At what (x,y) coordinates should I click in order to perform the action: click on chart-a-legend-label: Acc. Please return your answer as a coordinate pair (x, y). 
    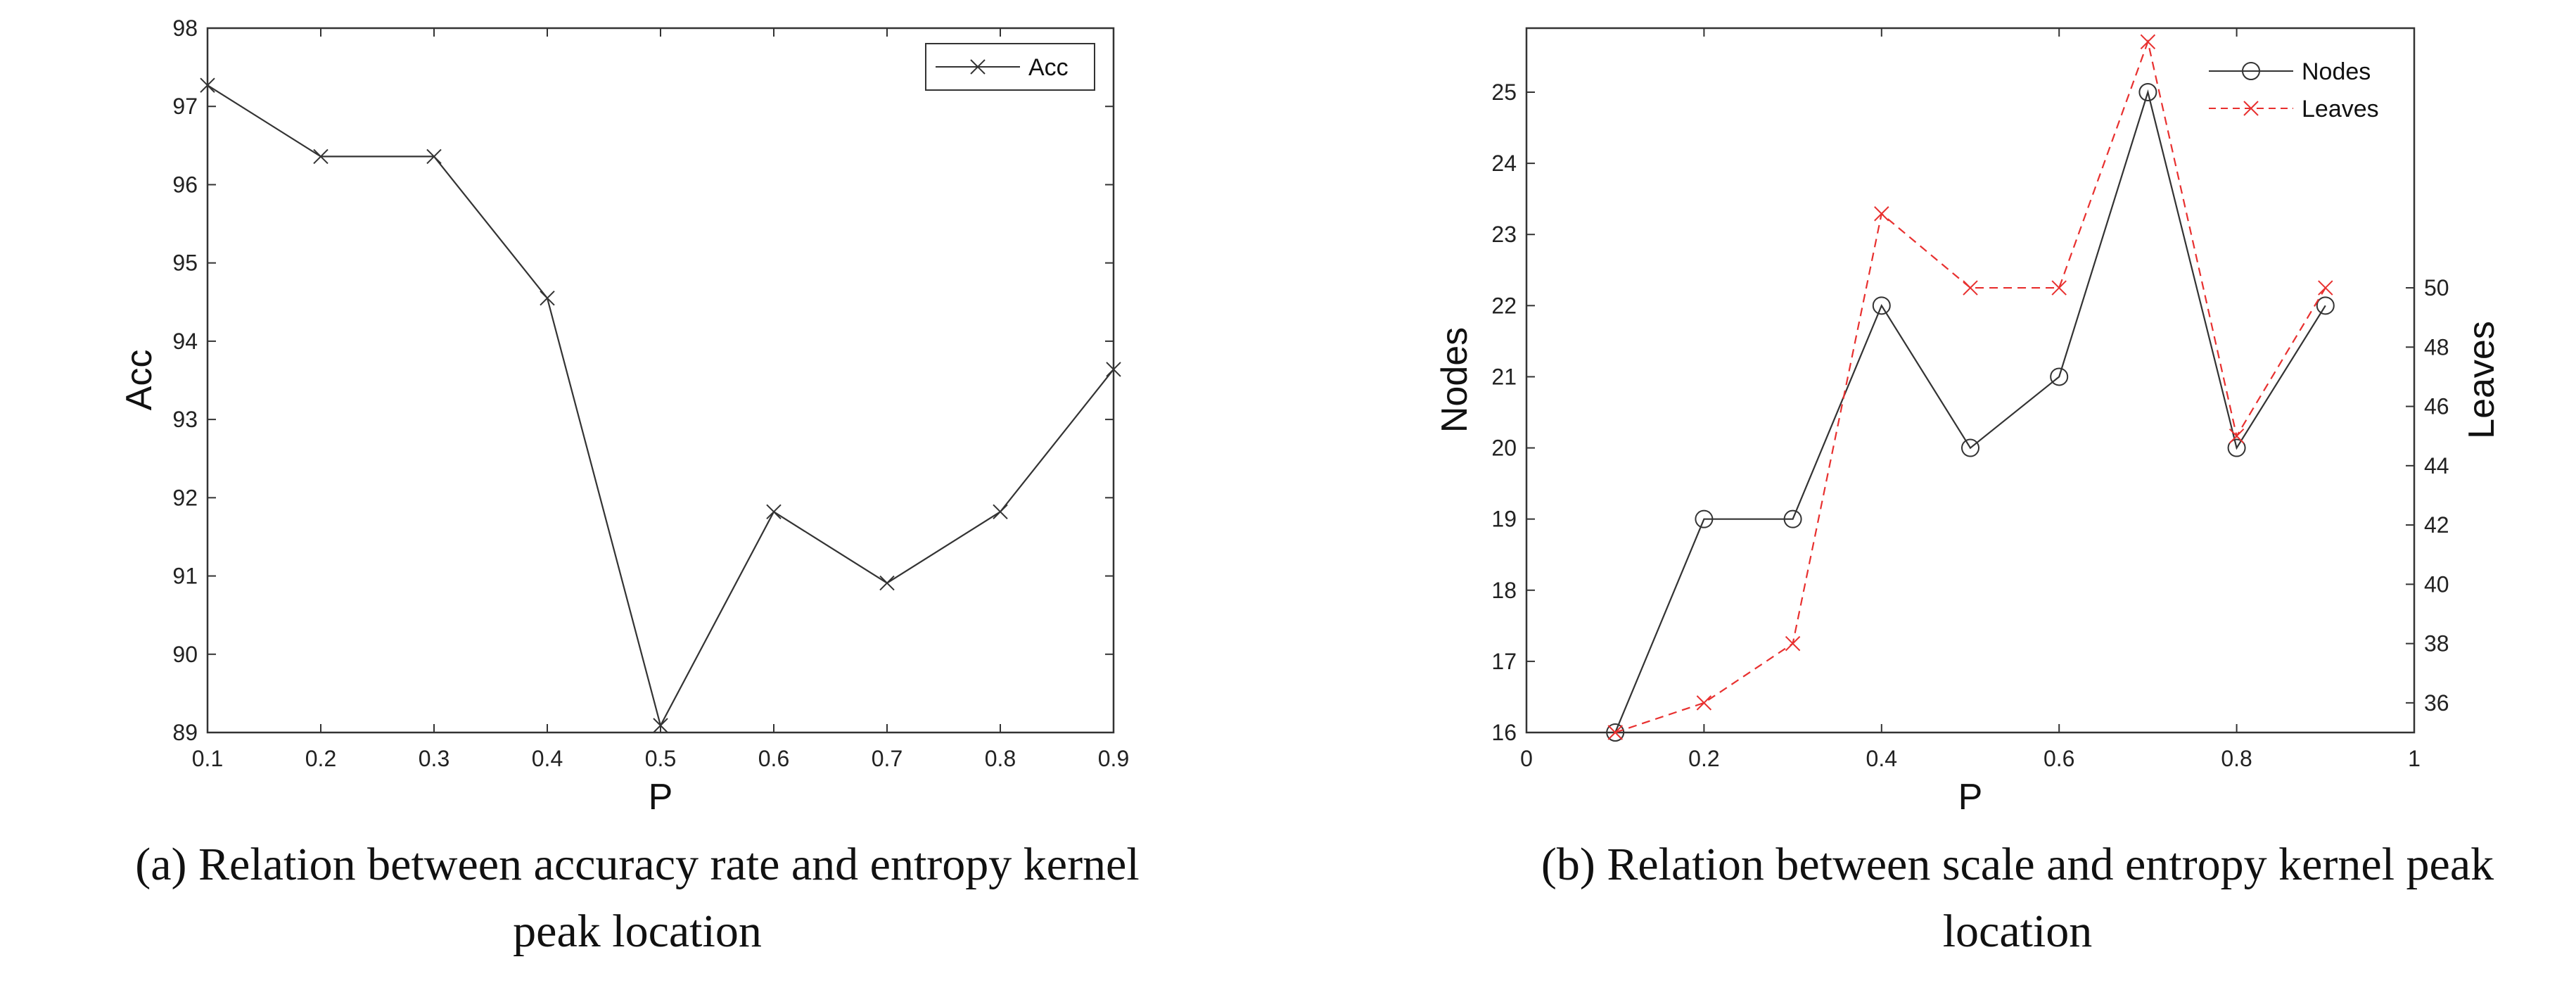
    Looking at the image, I should click on (1048, 67).